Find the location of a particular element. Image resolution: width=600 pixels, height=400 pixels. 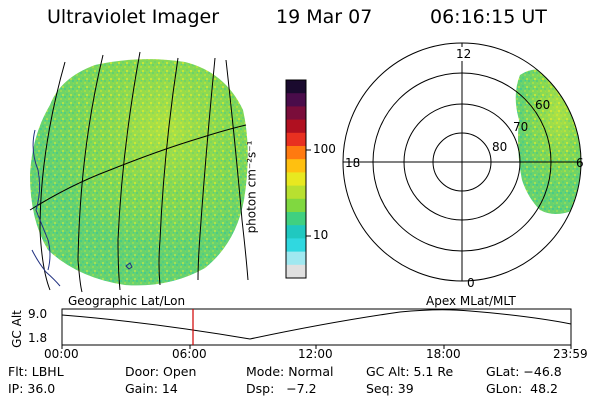

footer-filter: Flt: LBHL is located at coordinates (36, 371).